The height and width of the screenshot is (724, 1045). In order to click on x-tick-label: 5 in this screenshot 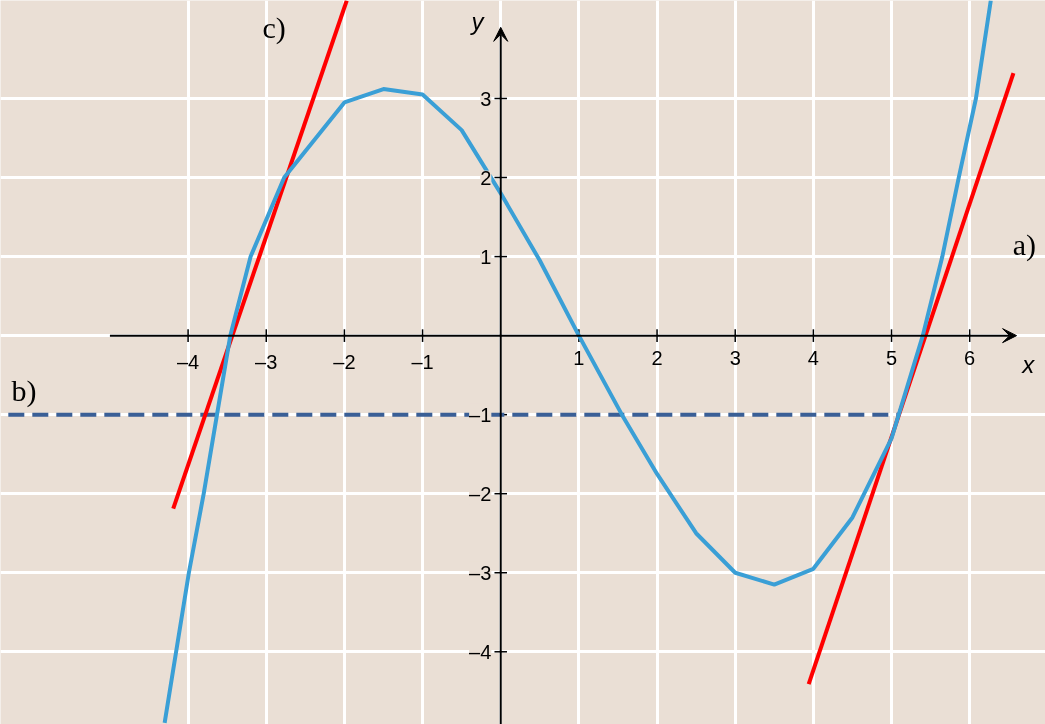, I will do `click(891, 358)`.